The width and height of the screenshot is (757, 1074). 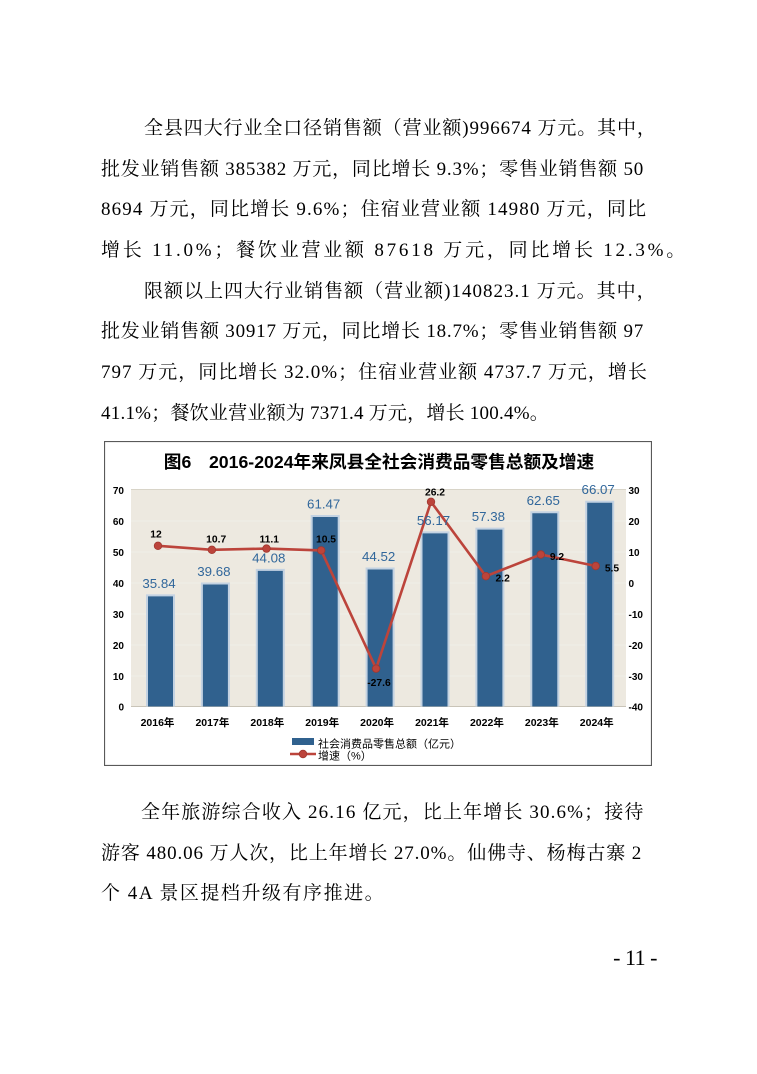 What do you see at coordinates (488, 516) in the screenshot?
I see `svg-text: 57.38` at bounding box center [488, 516].